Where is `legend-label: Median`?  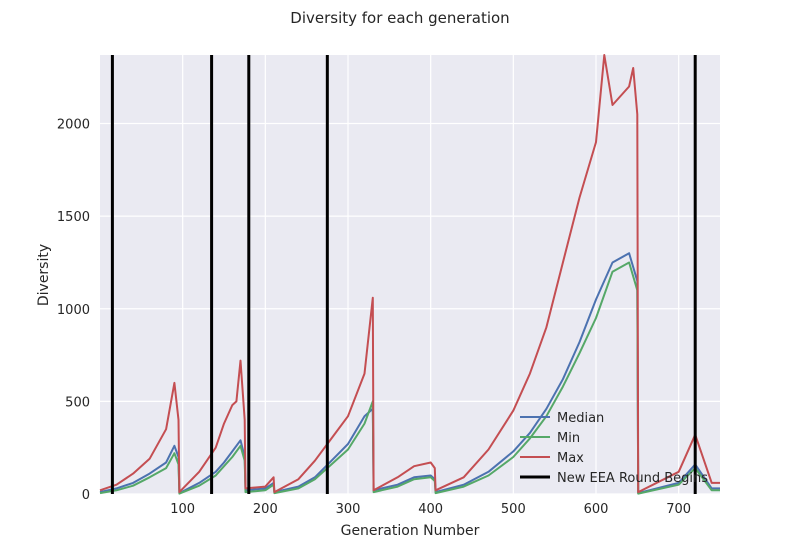
legend-label: Median is located at coordinates (580, 418).